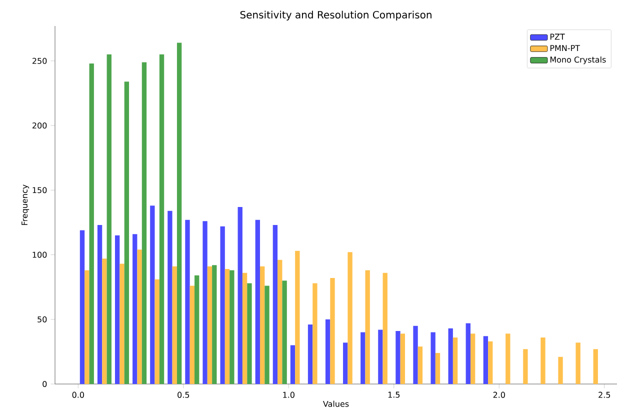 This screenshot has width=618, height=416. I want to click on legend-label: PMN-PT, so click(565, 48).